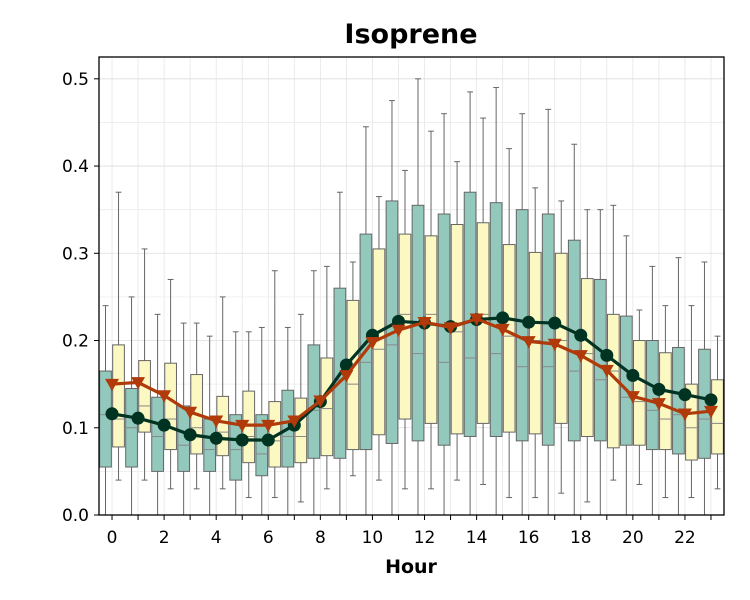 The width and height of the screenshot is (750, 600). What do you see at coordinates (268, 538) in the screenshot?
I see `x-tick-label: 6` at bounding box center [268, 538].